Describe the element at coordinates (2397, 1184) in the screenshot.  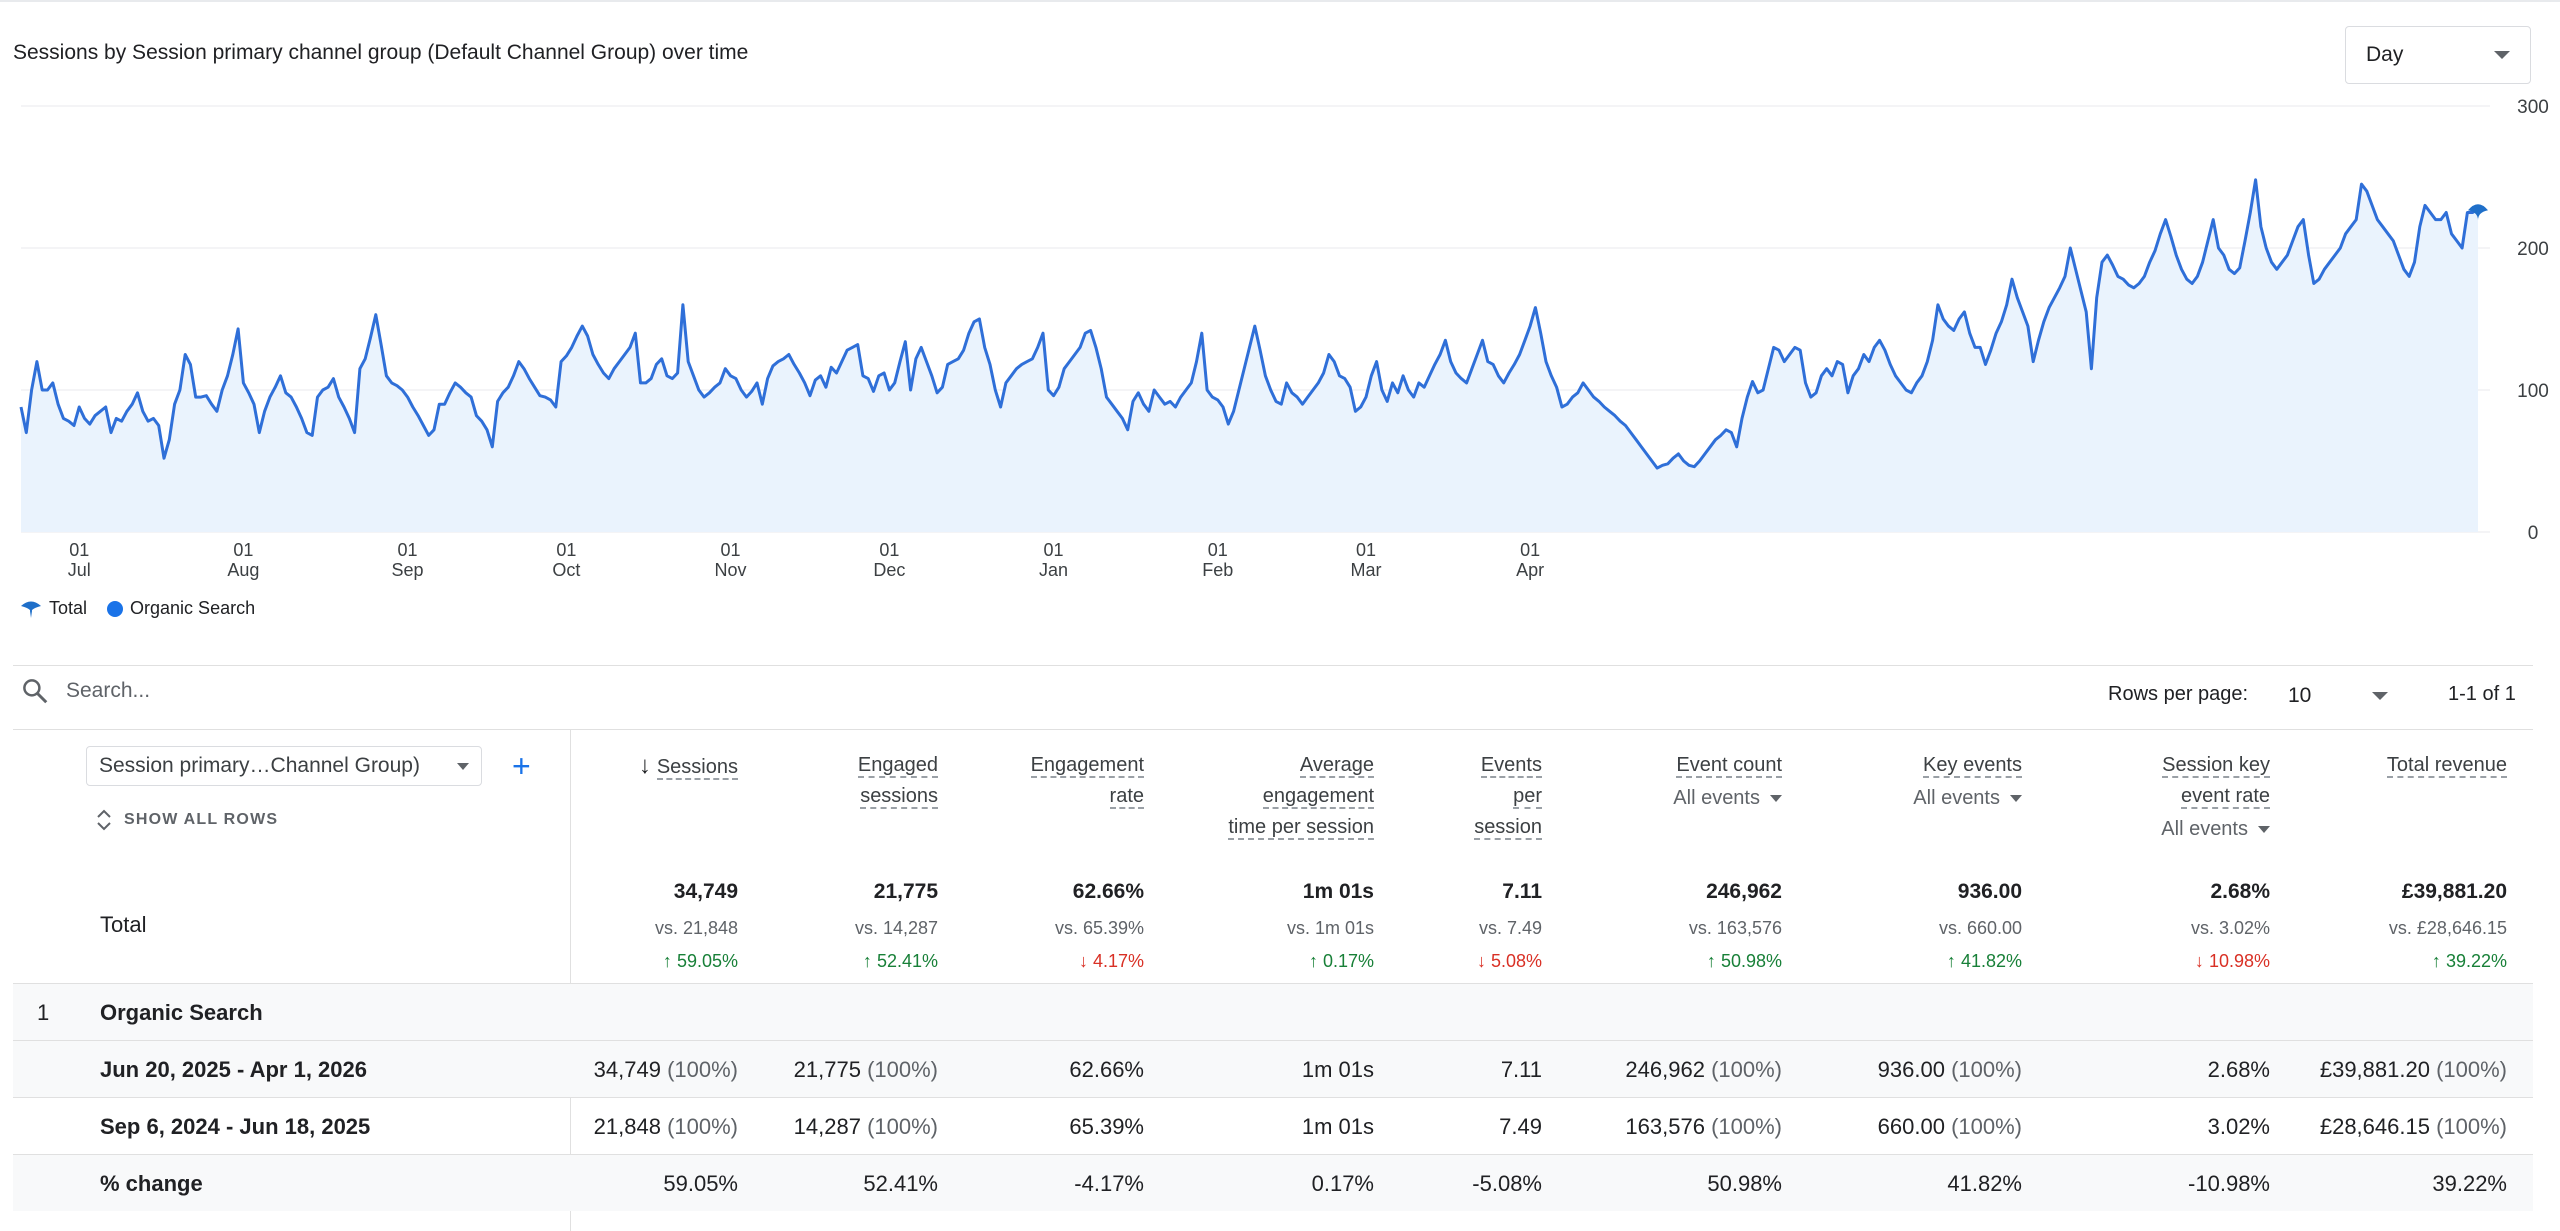
I see `table-cell: 39.22%` at that location.